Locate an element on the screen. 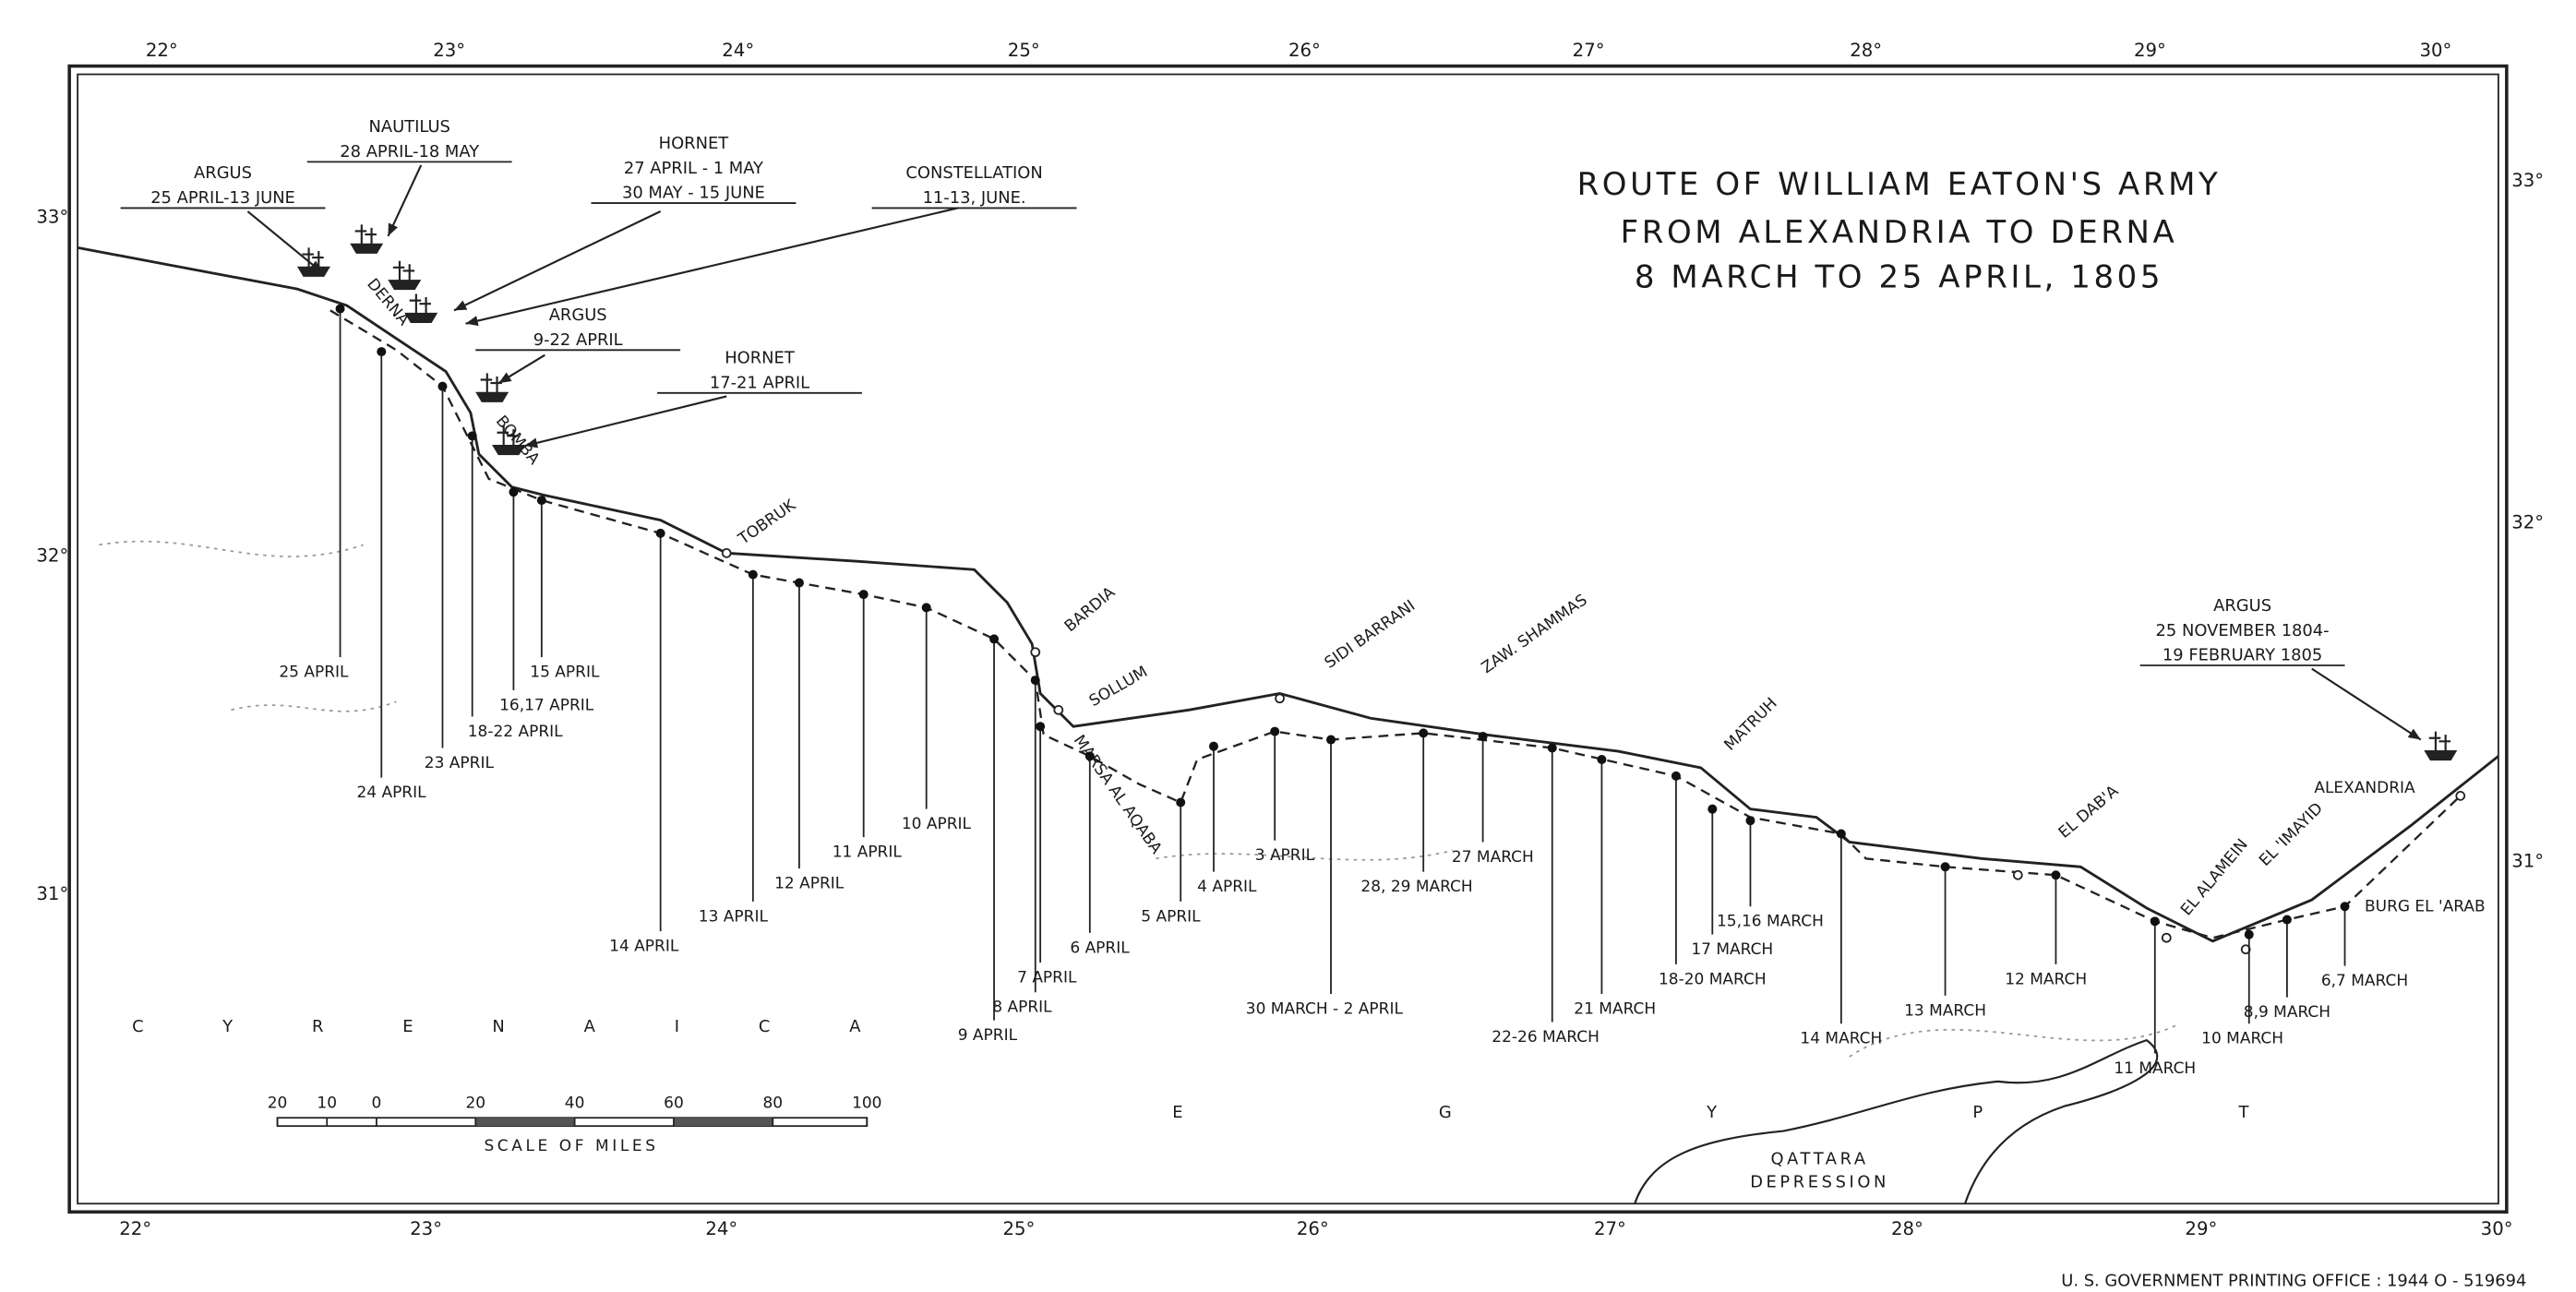  ship-name: HORNET is located at coordinates (694, 143).